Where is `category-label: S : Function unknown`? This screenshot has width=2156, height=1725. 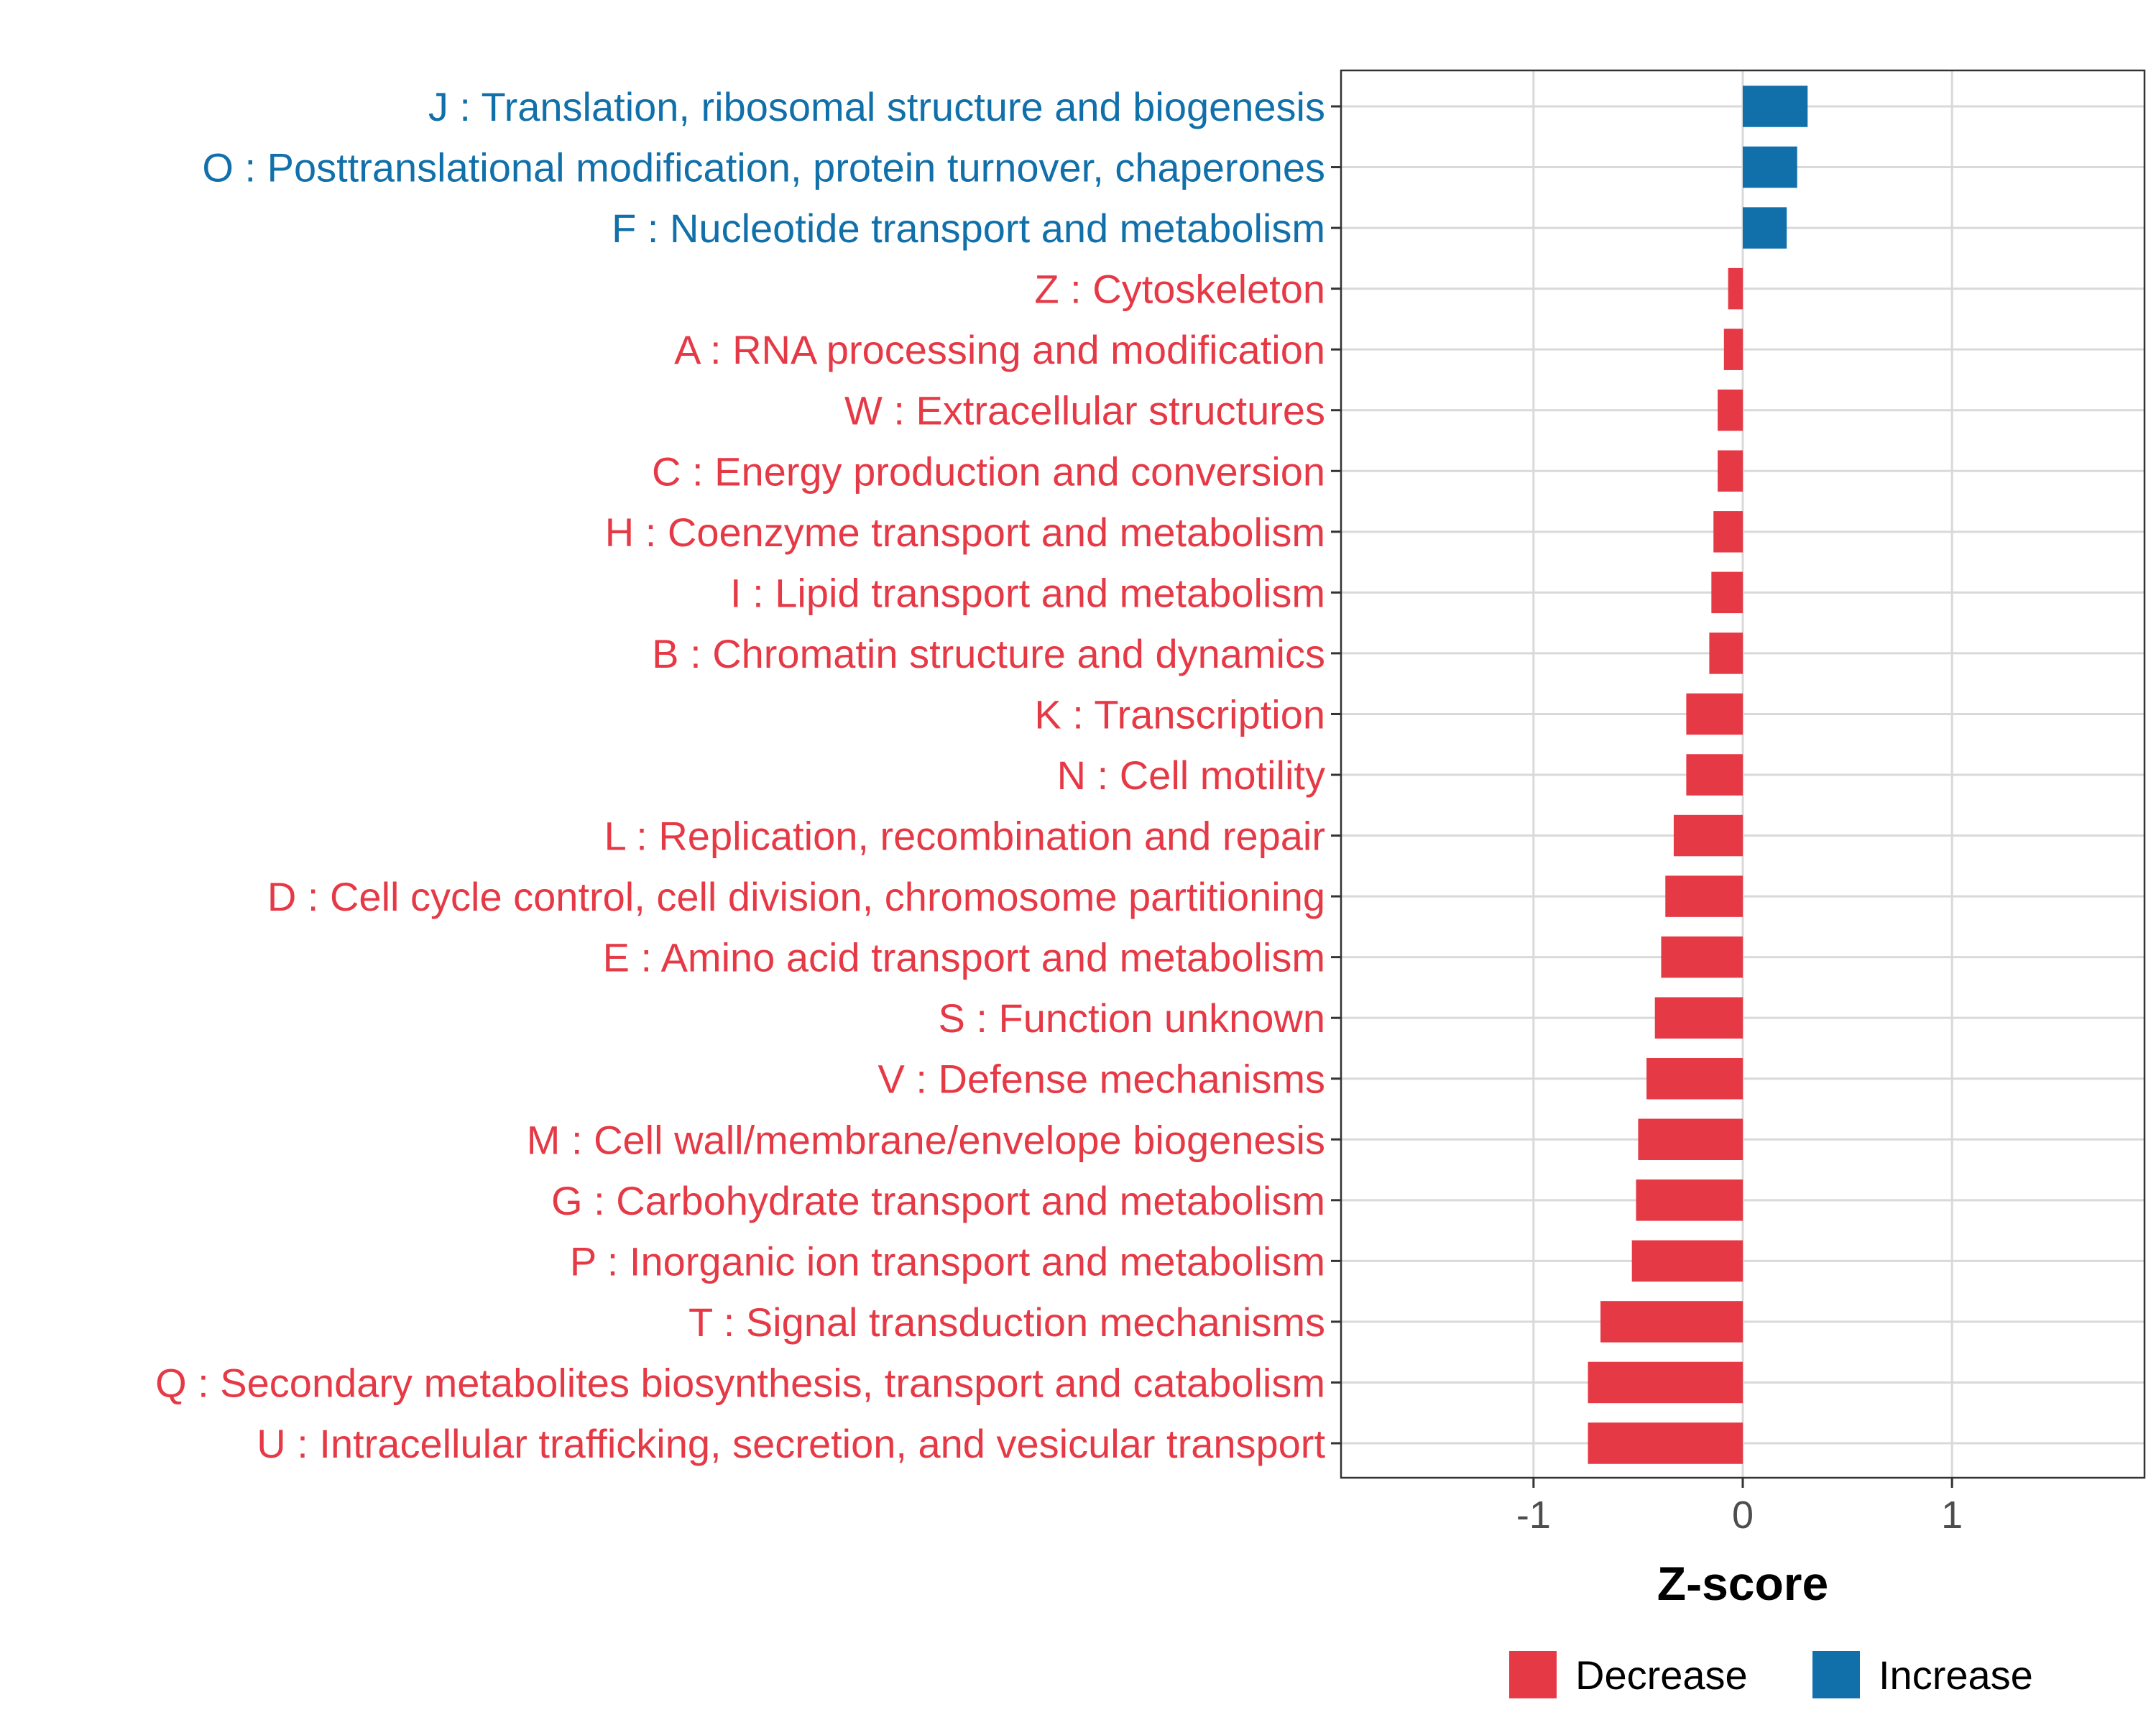
category-label: S : Function unknown is located at coordinates (1131, 1018).